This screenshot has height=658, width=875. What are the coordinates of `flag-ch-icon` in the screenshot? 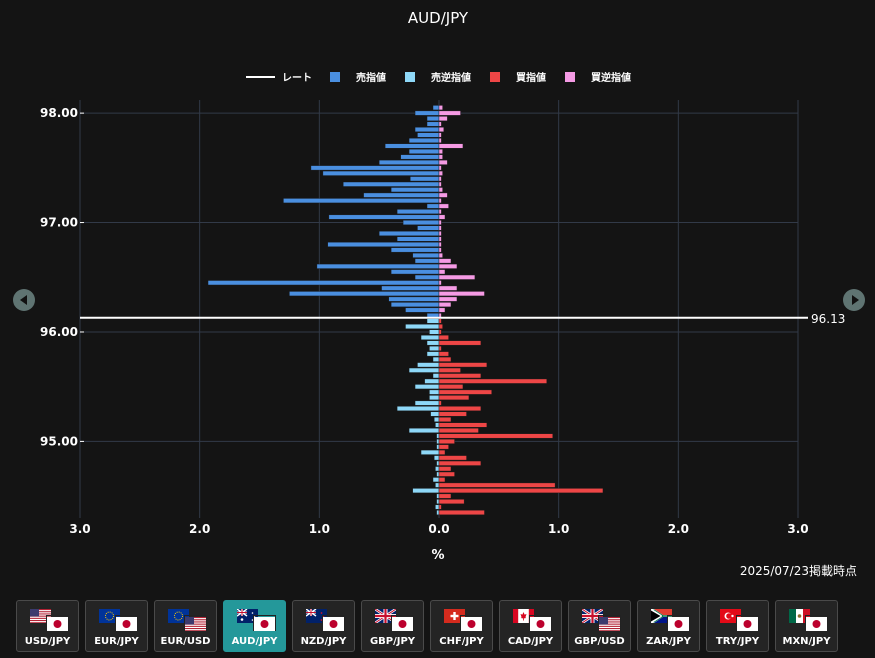 It's located at (454, 615).